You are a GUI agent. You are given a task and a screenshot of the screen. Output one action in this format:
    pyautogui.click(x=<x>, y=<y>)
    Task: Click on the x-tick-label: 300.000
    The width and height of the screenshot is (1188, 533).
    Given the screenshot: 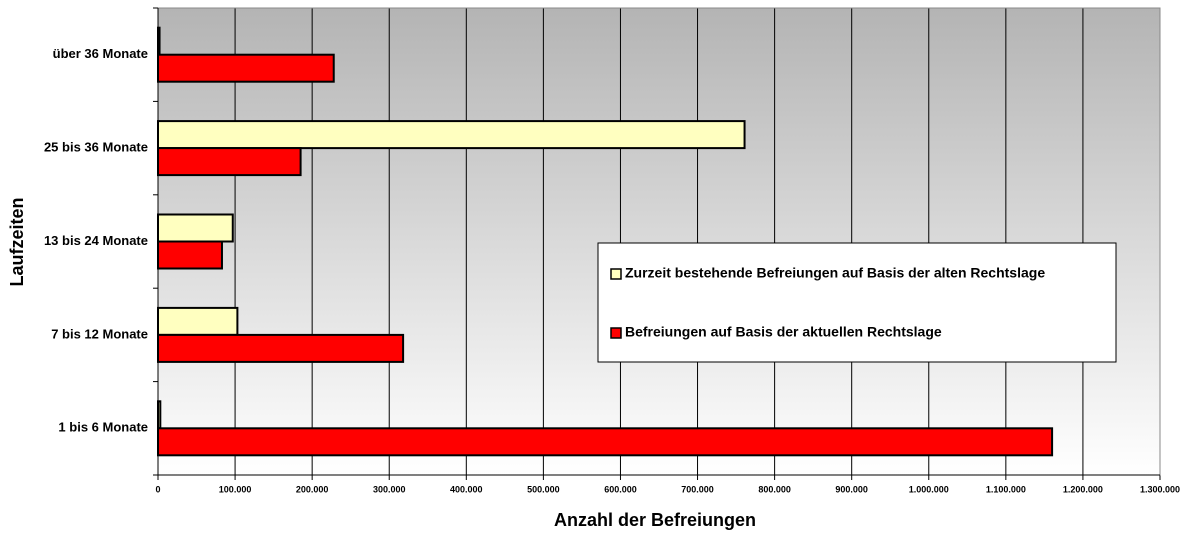 What is the action you would take?
    pyautogui.click(x=389, y=489)
    